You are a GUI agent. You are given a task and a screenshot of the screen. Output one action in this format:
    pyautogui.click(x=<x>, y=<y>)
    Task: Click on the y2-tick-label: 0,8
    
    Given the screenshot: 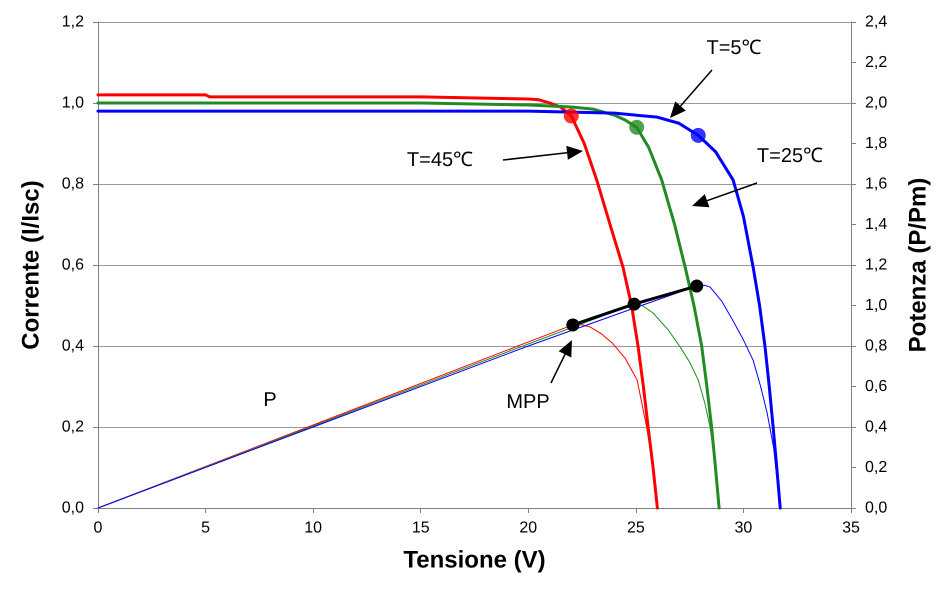 What is the action you would take?
    pyautogui.click(x=876, y=346)
    